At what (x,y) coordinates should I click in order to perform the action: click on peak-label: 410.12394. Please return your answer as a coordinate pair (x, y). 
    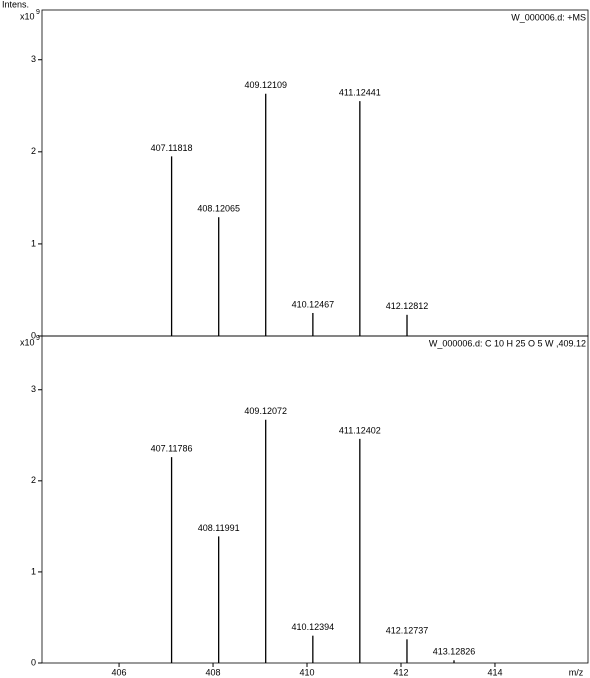
    Looking at the image, I should click on (313, 627).